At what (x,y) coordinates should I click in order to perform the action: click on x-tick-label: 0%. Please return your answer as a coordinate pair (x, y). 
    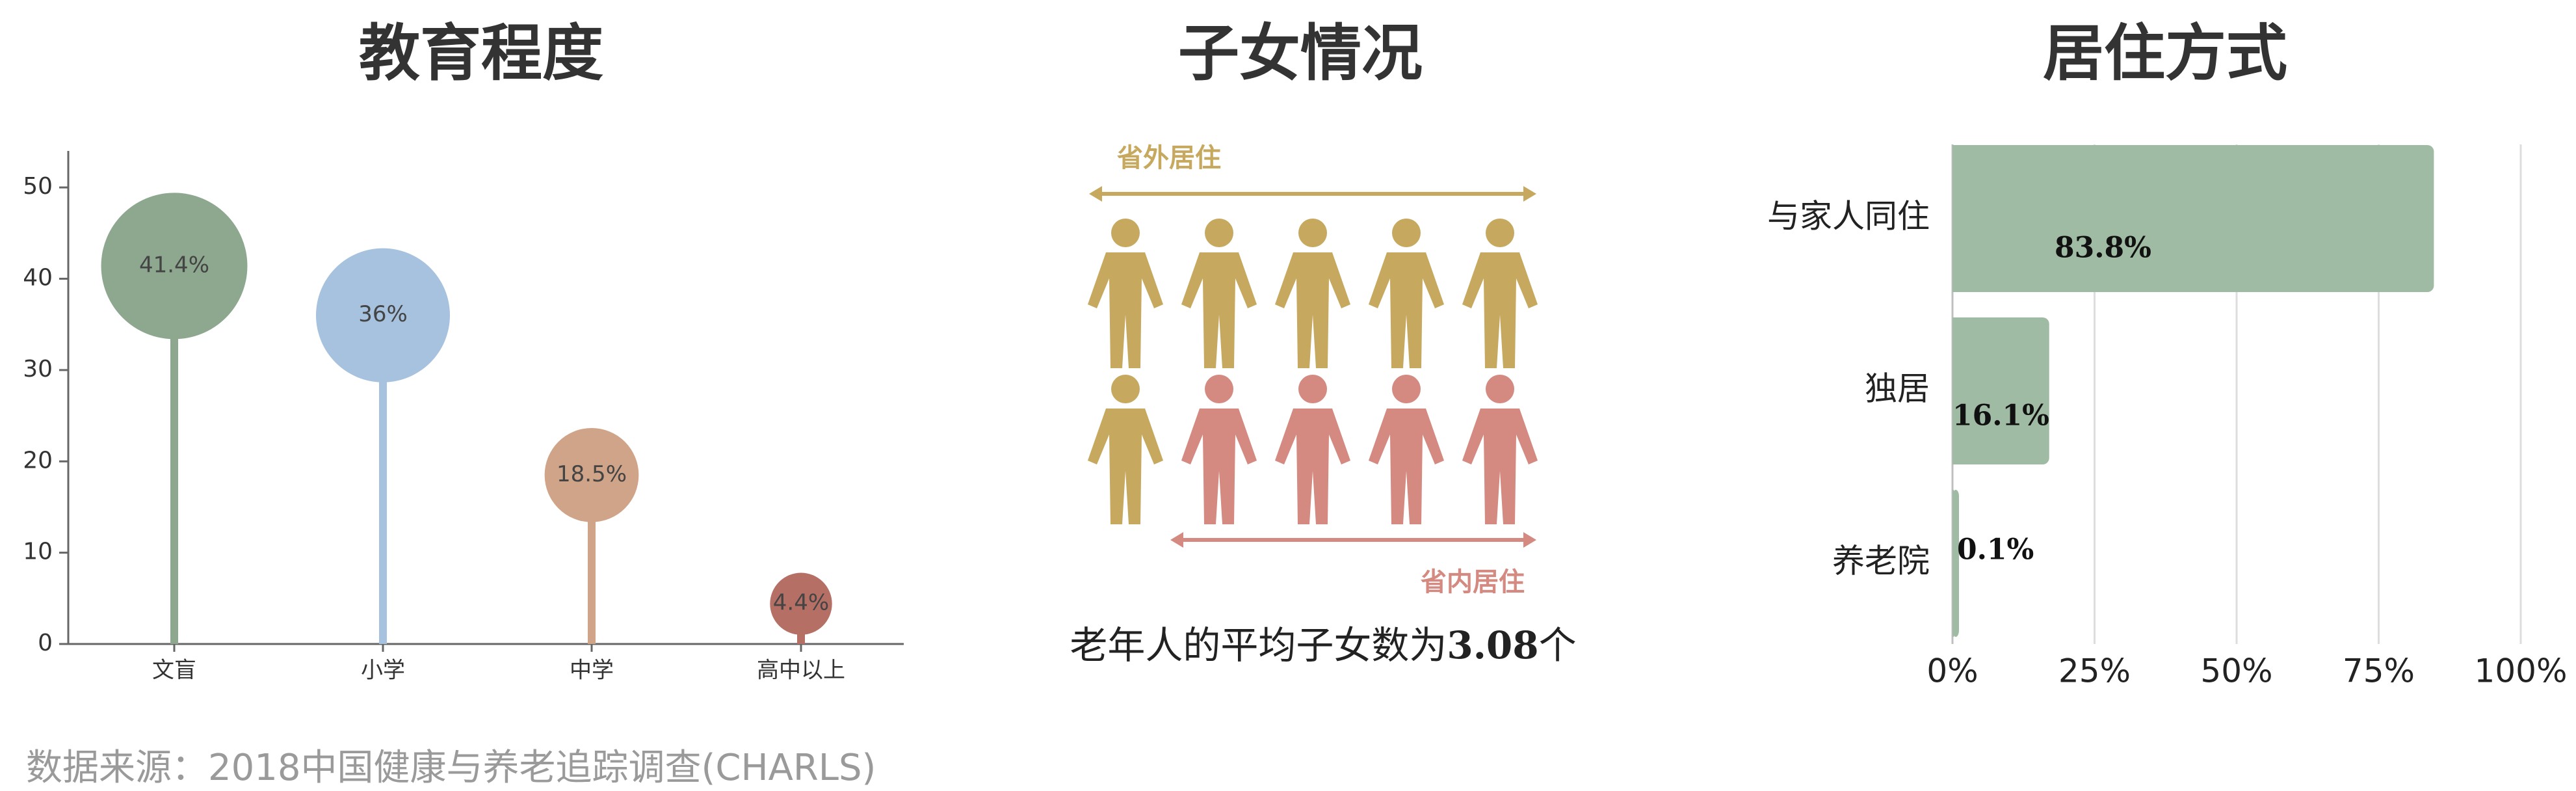
    Looking at the image, I should click on (1952, 671).